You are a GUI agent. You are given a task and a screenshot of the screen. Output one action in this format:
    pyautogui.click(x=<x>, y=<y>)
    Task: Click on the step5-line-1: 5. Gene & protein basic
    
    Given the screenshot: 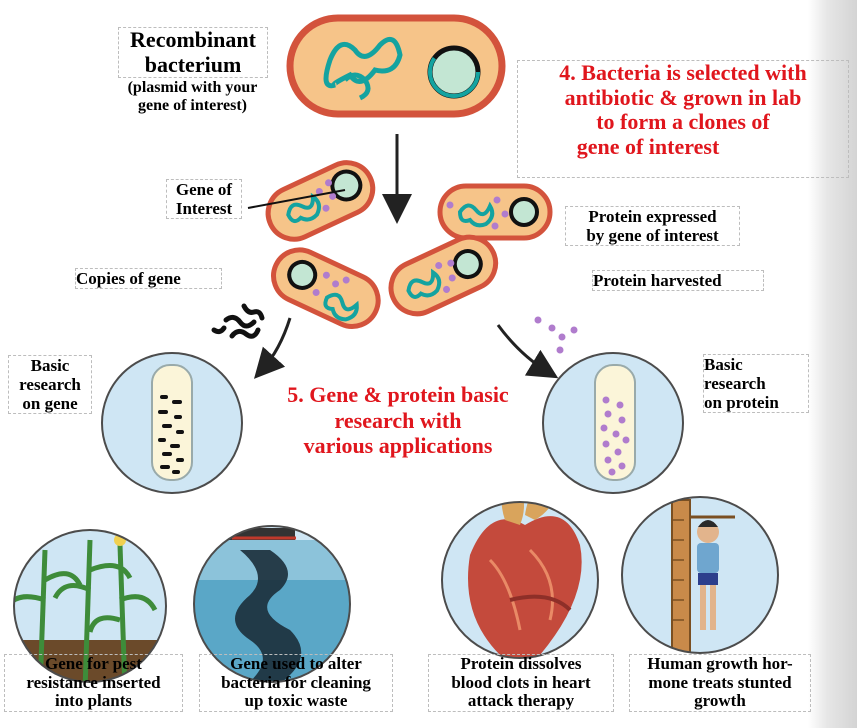 What is the action you would take?
    pyautogui.click(x=398, y=394)
    